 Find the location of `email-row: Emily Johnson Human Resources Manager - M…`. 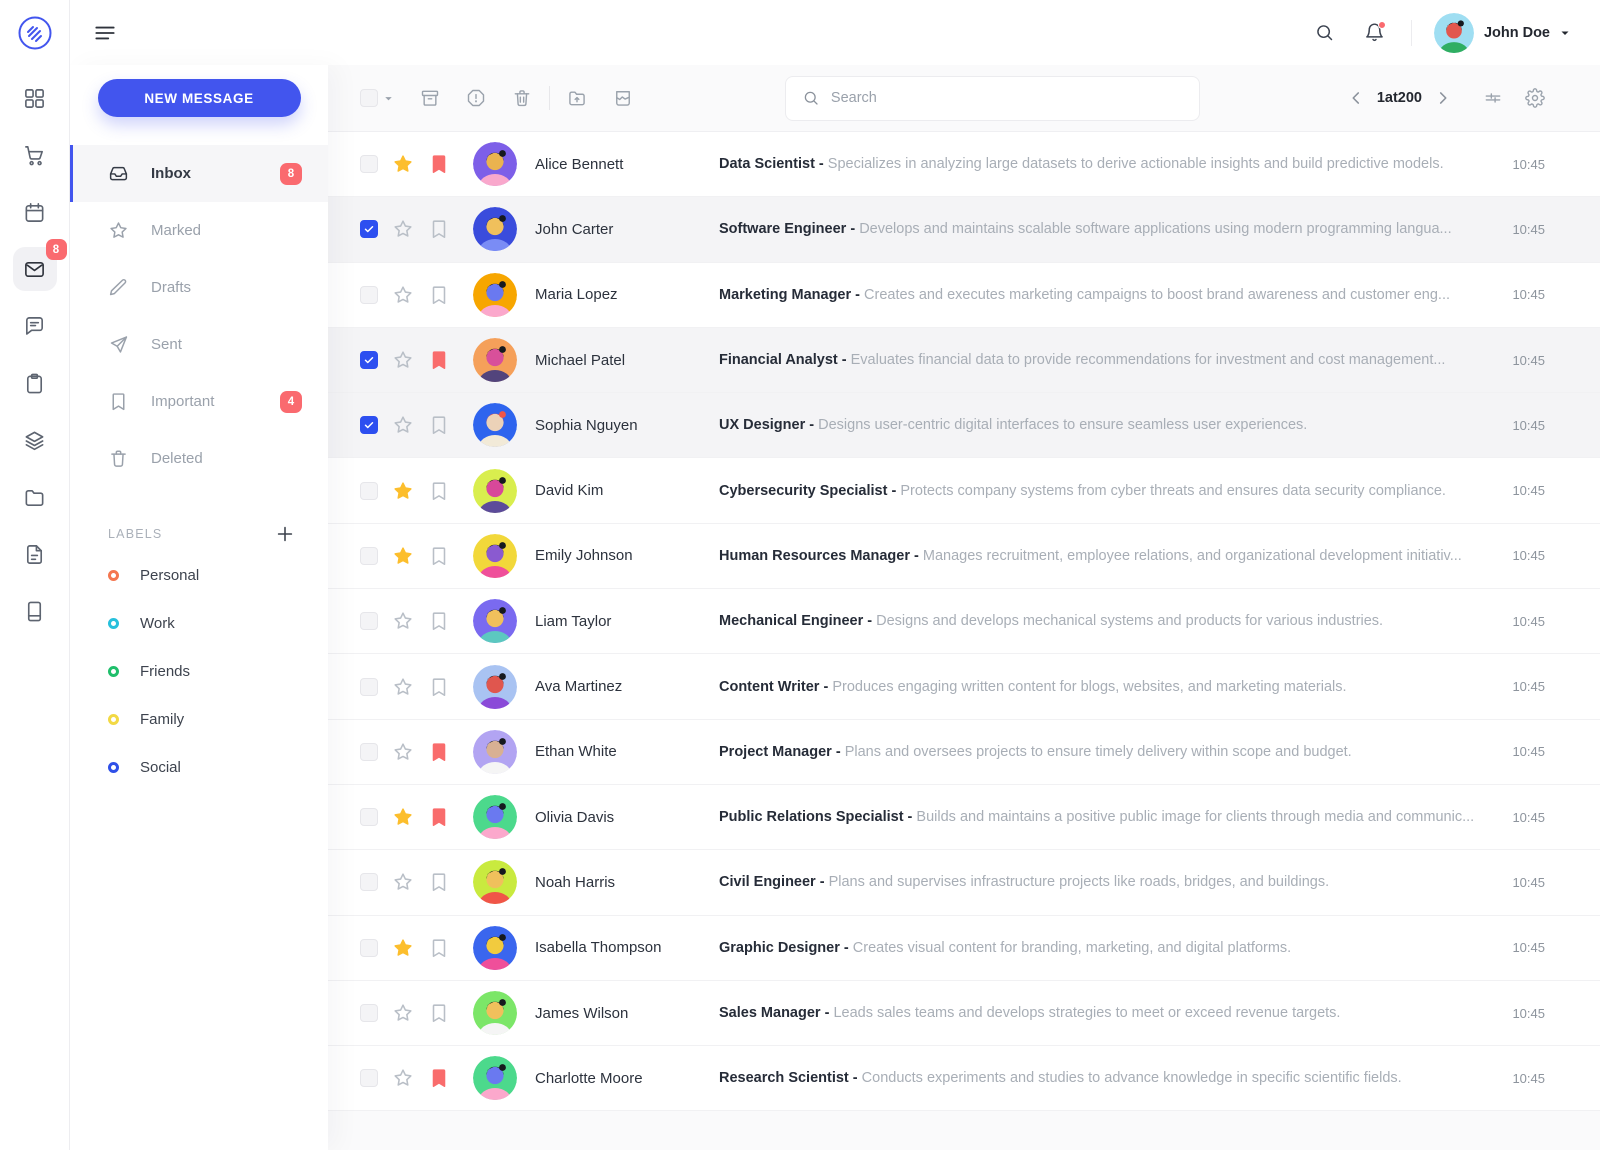

email-row: Emily Johnson Human Resources Manager - M… is located at coordinates (964, 556).